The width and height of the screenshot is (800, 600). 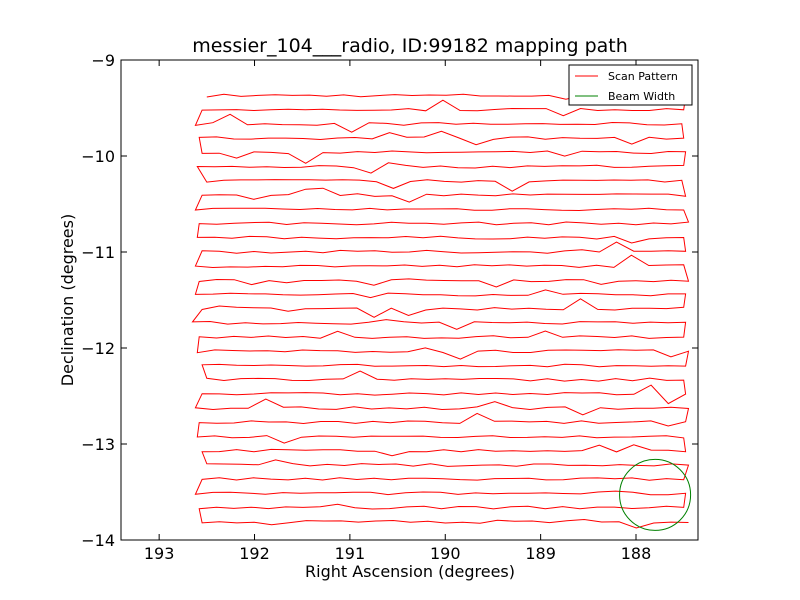 What do you see at coordinates (159, 553) in the screenshot?
I see `x-tick-label: 193` at bounding box center [159, 553].